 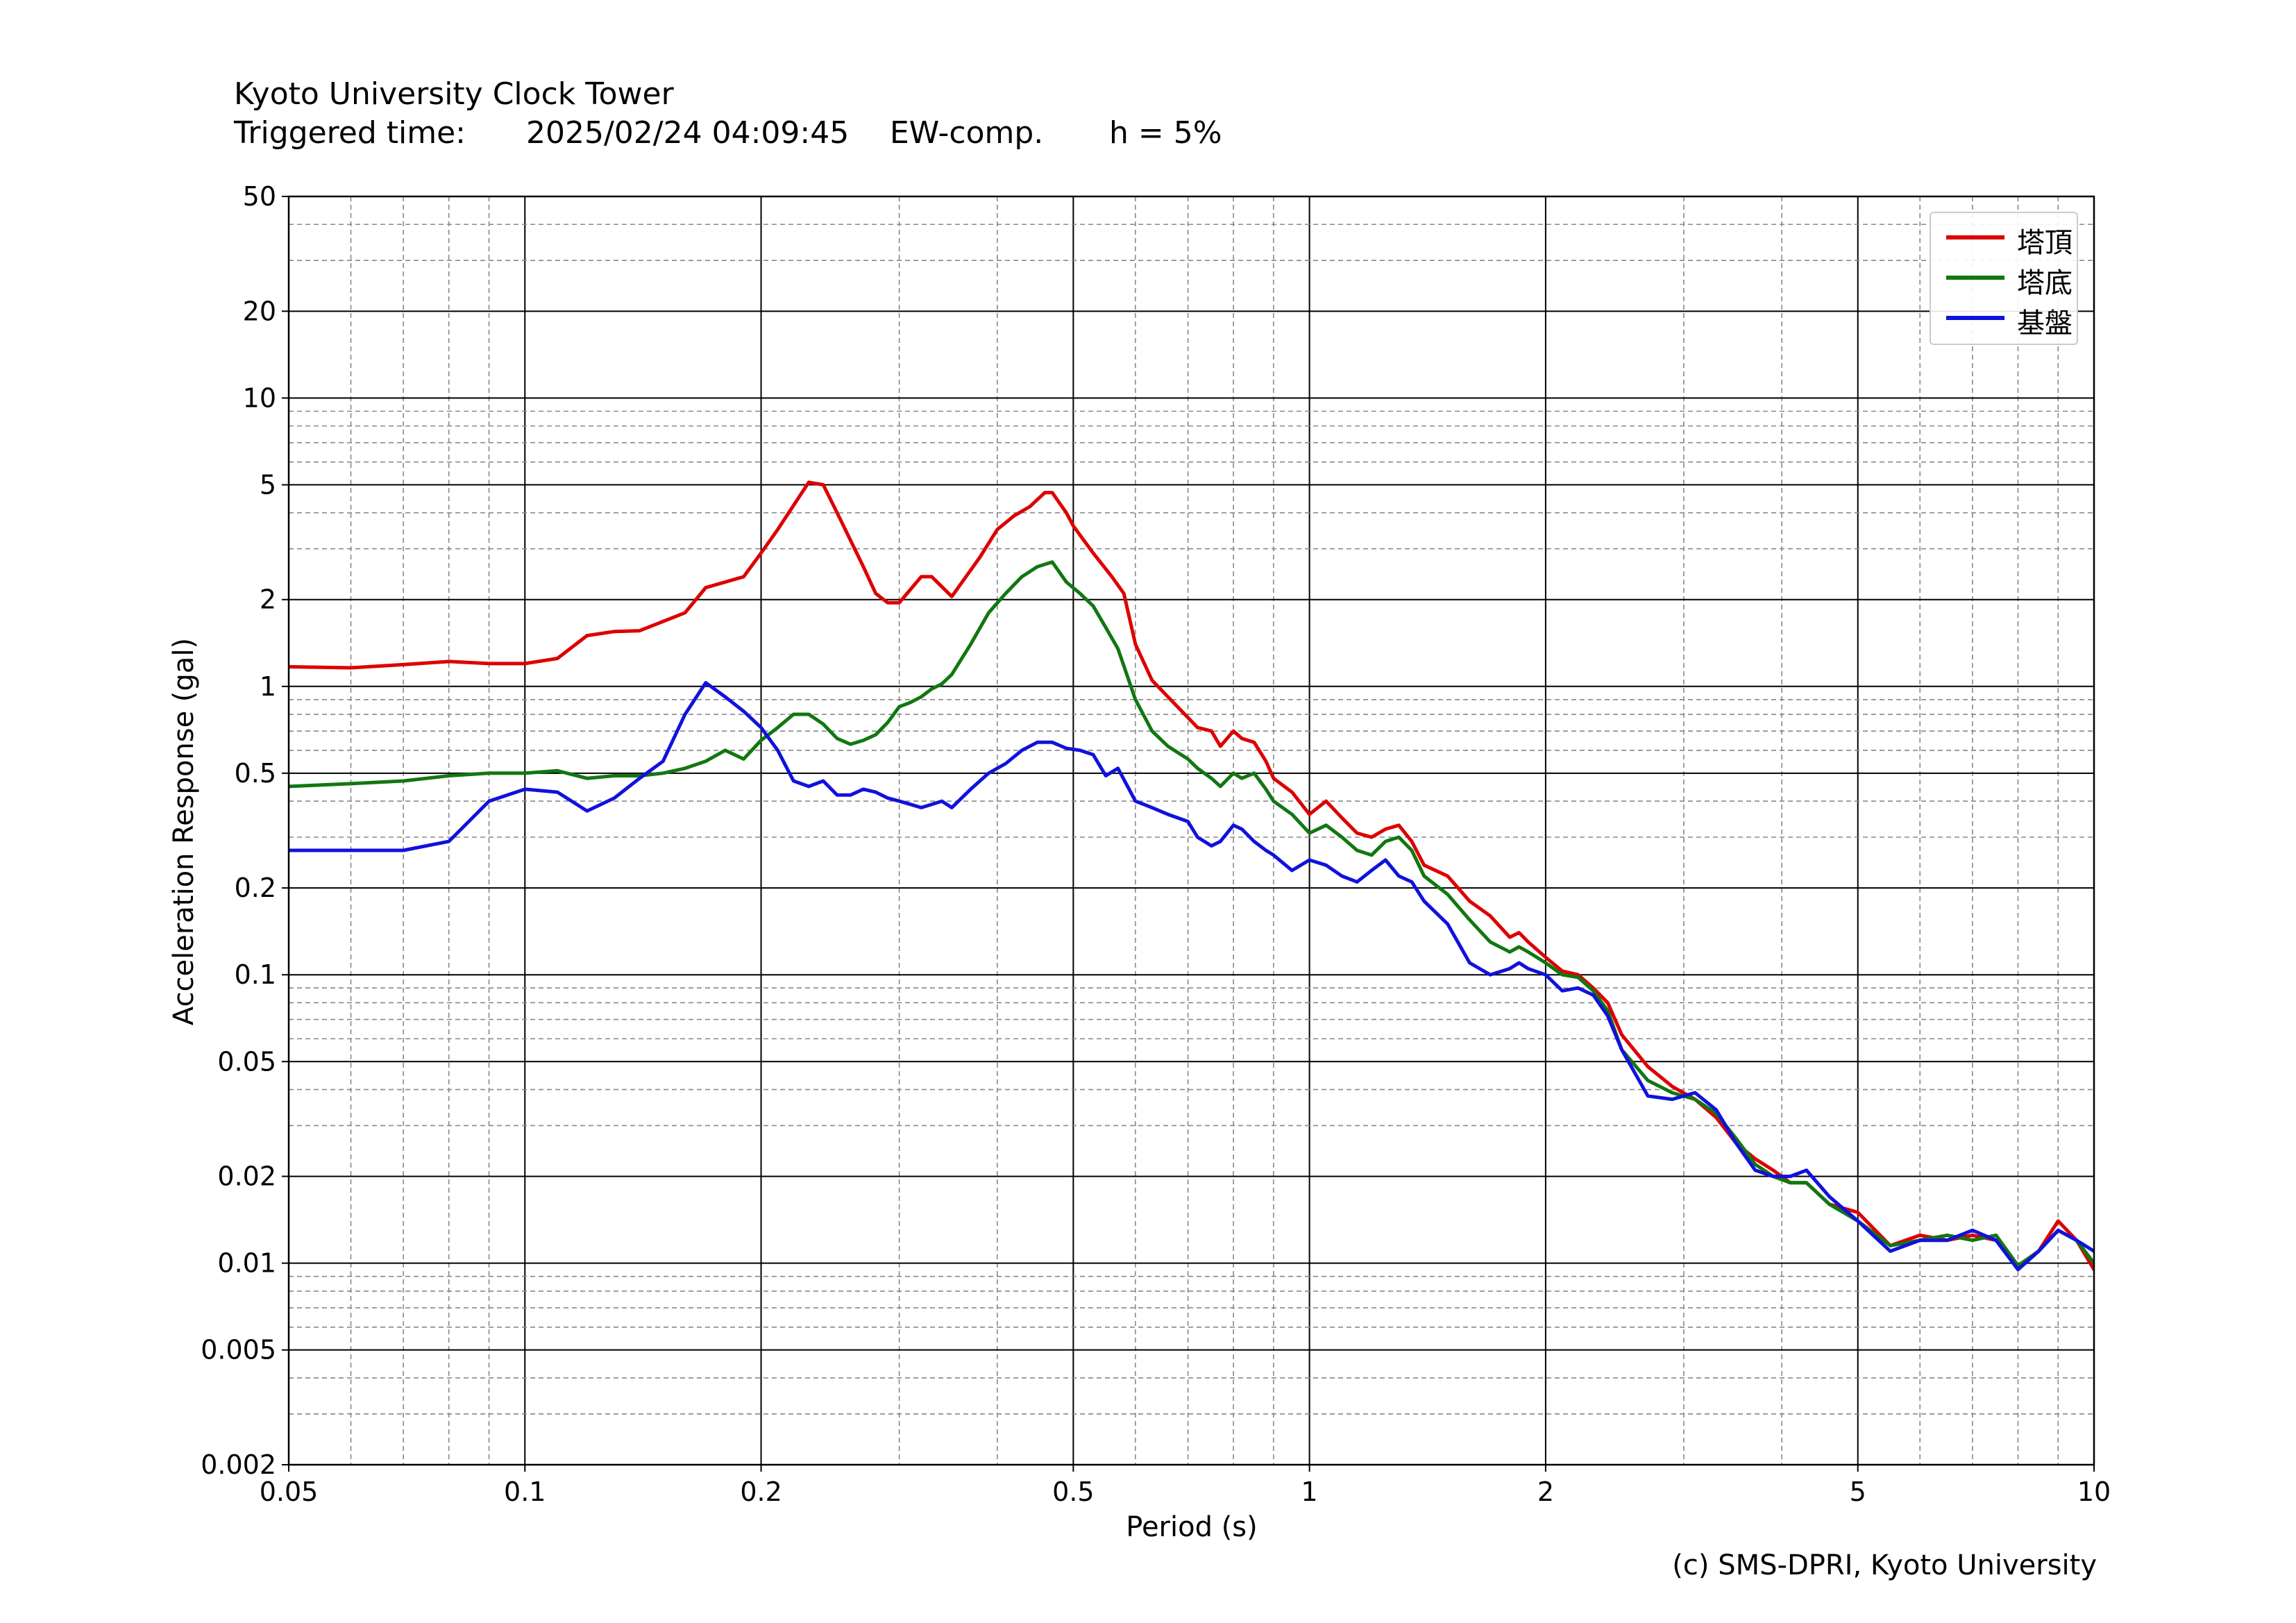 What do you see at coordinates (454, 94) in the screenshot?
I see `chart-title: Kyoto University Clock Tower` at bounding box center [454, 94].